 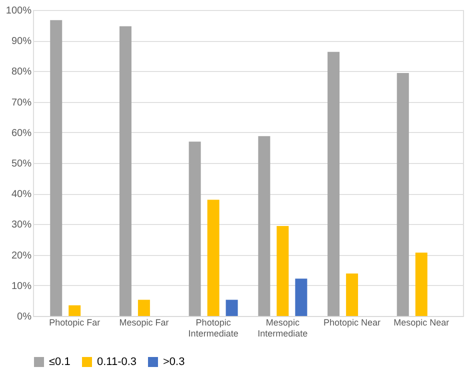 What do you see at coordinates (117, 362) in the screenshot?
I see `legend-label: 0.11-0.3` at bounding box center [117, 362].